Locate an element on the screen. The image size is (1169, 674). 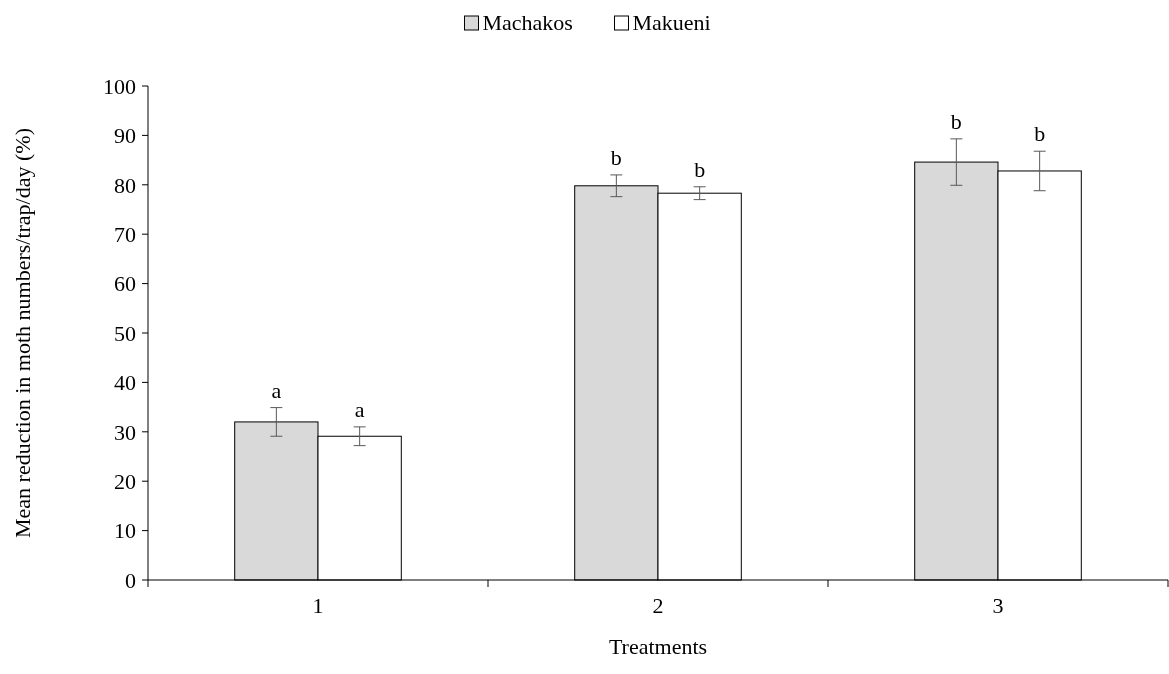
y-tick-label: 10 is located at coordinates (125, 531).